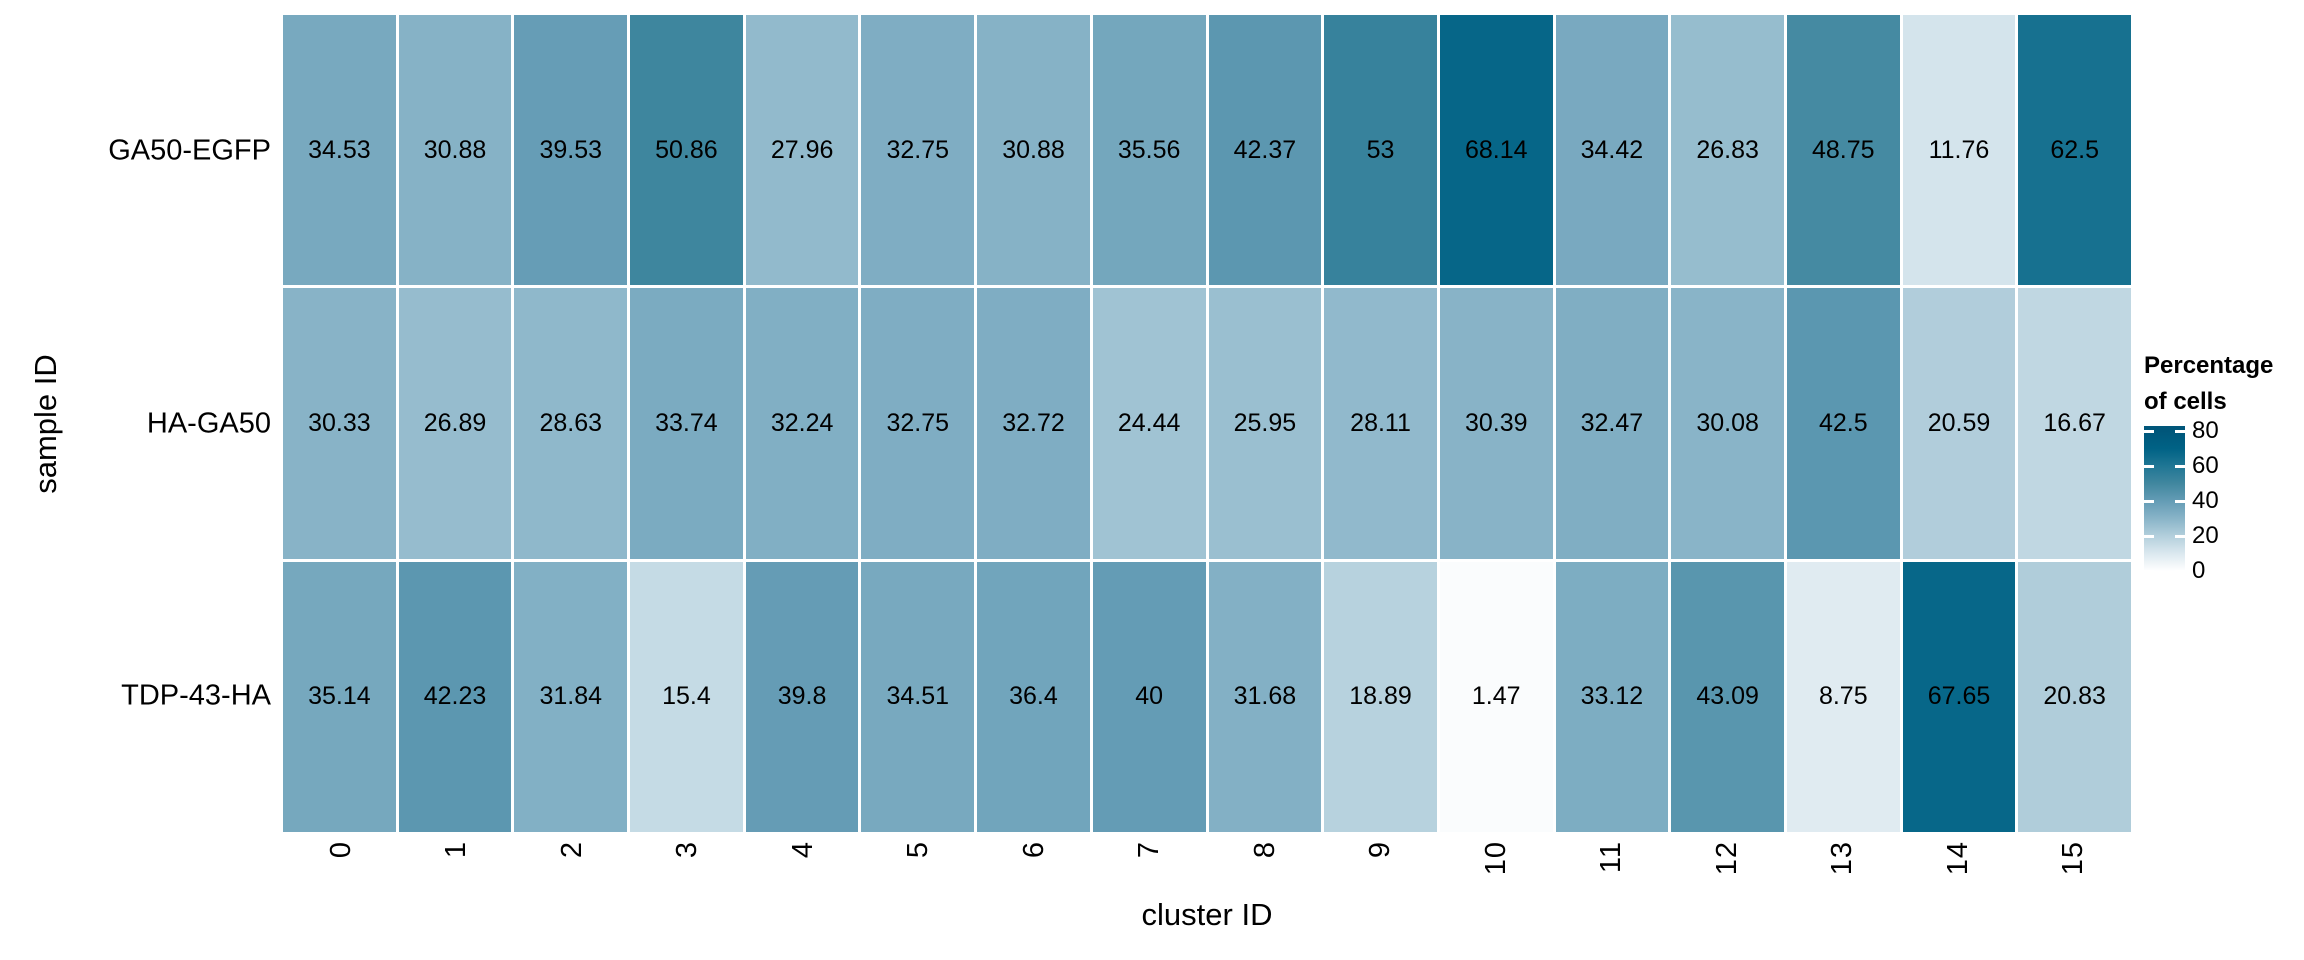 This screenshot has height=960, width=2304. Describe the element at coordinates (1380, 150) in the screenshot. I see `heatmap-cell: 53` at that location.